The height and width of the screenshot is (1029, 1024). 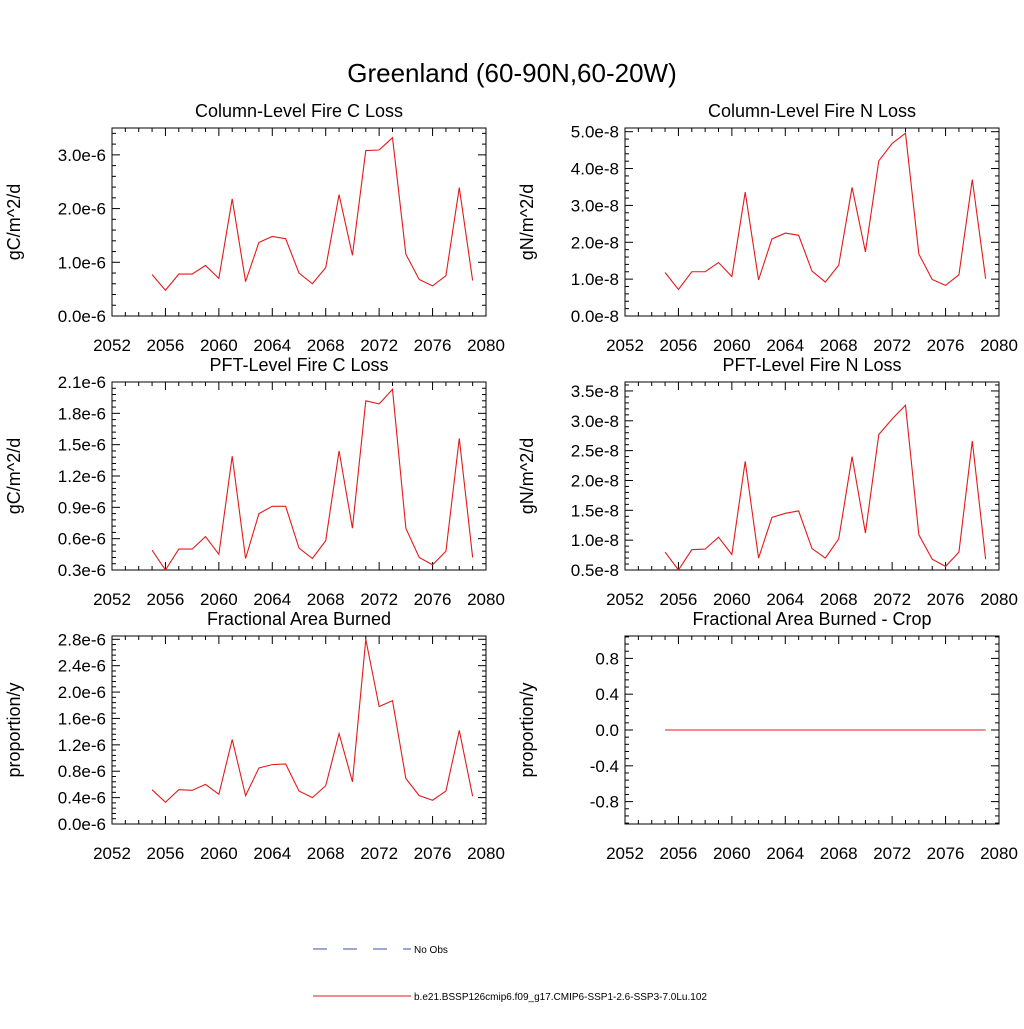 I want to click on y-tick-label: -0.4, so click(x=604, y=766).